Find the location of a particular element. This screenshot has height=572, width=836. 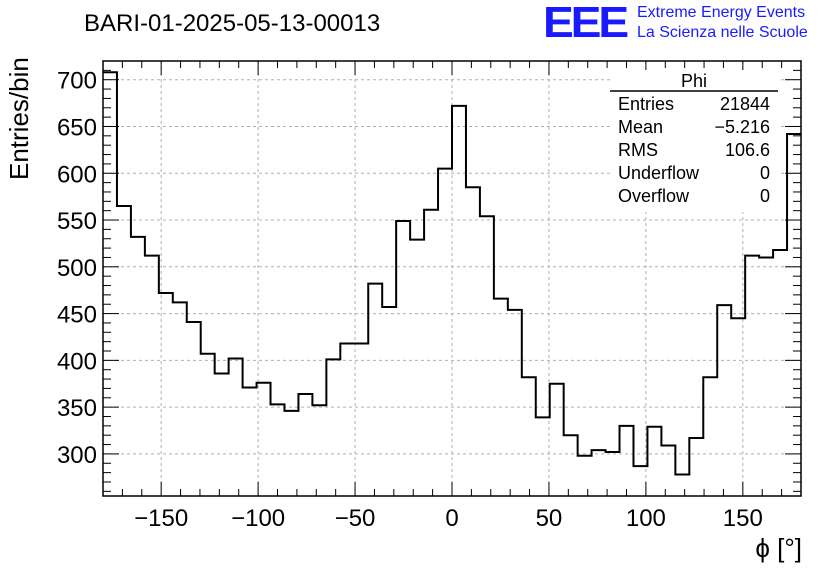

stats-row-label: RMS is located at coordinates (638, 150).